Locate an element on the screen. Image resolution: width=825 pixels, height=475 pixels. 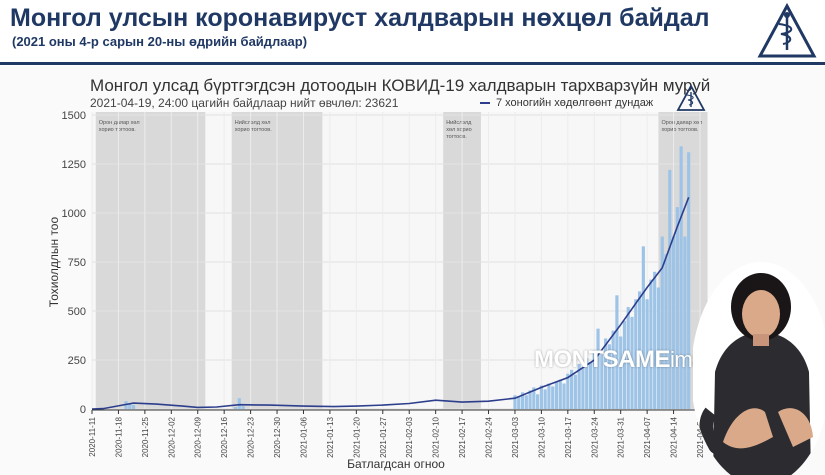
x-tick-label: 2021-03-10 is located at coordinates (541, 436).